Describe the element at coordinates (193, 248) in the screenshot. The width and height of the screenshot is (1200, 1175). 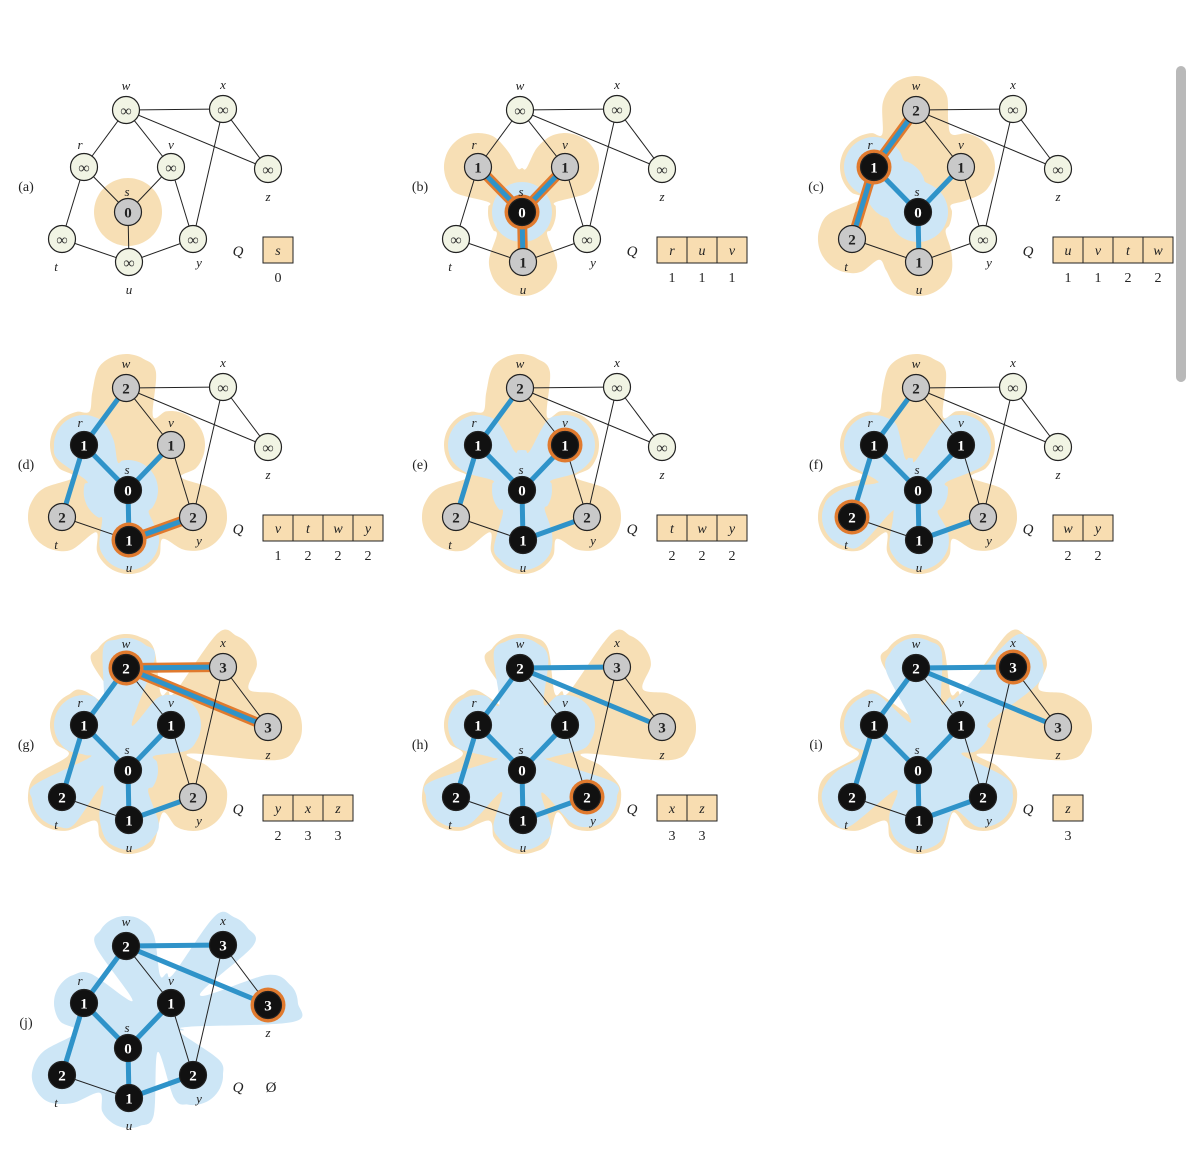
I see `vertex-y: ∞y` at that location.